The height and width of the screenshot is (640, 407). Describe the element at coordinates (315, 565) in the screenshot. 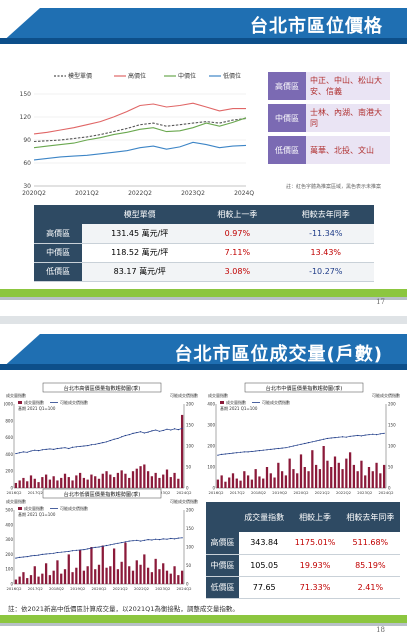

I see `table-cell: 19.93%` at that location.